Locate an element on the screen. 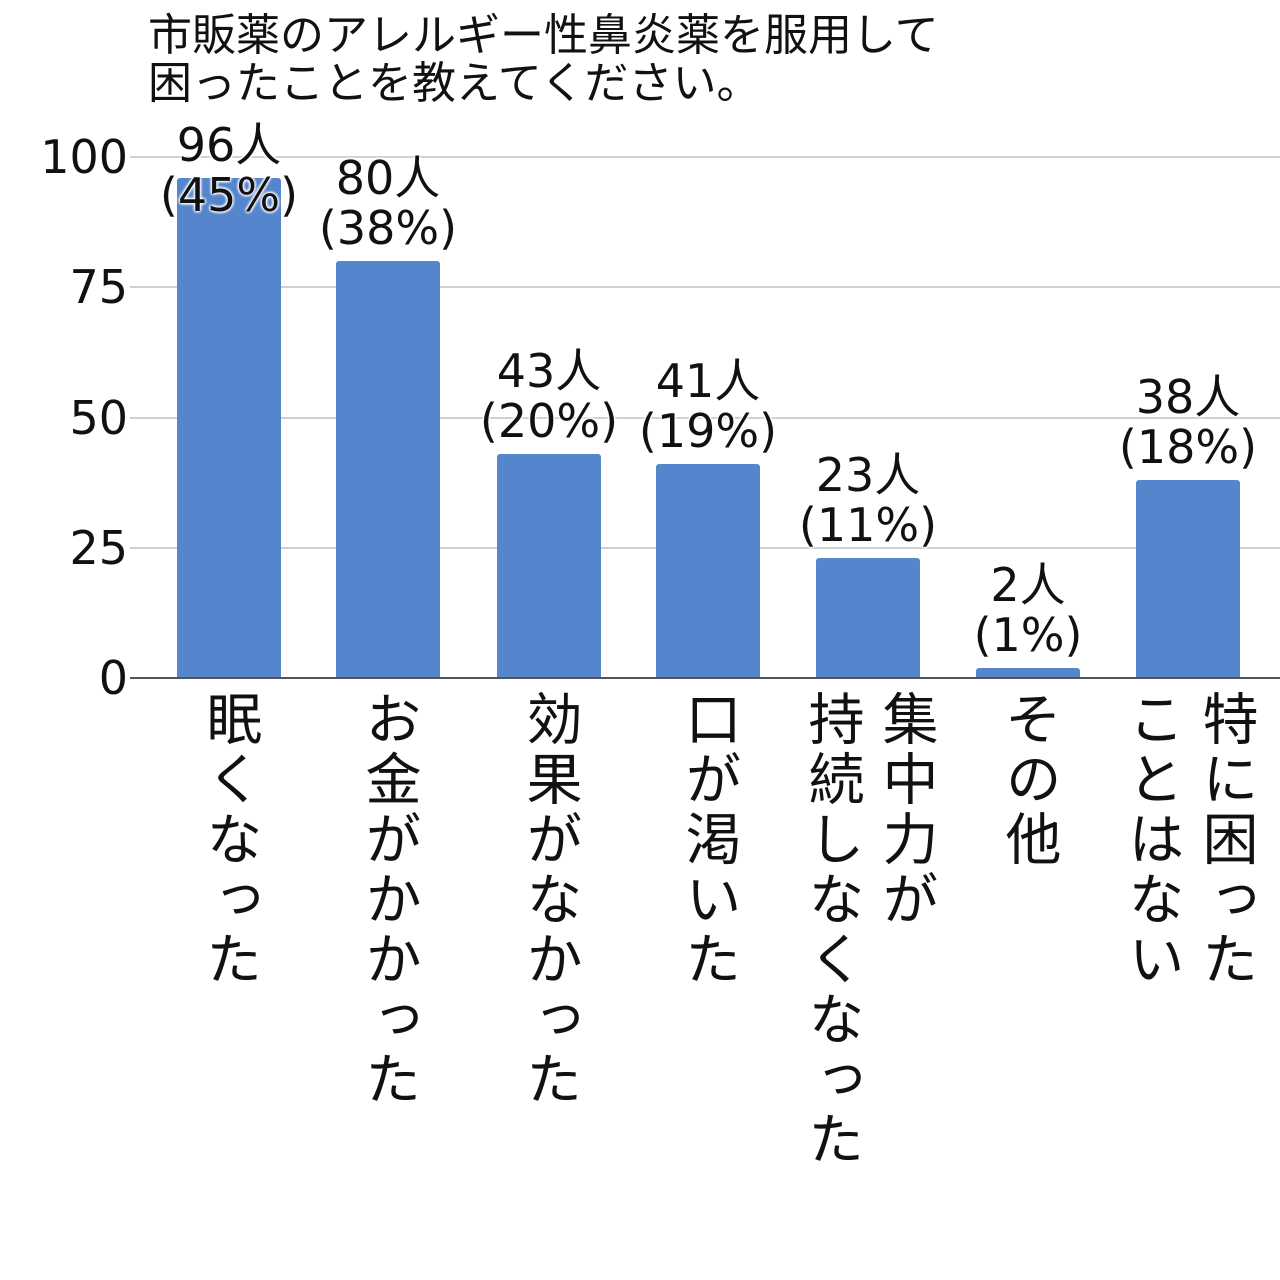  data-label-count: 2人 is located at coordinates (1028, 584).